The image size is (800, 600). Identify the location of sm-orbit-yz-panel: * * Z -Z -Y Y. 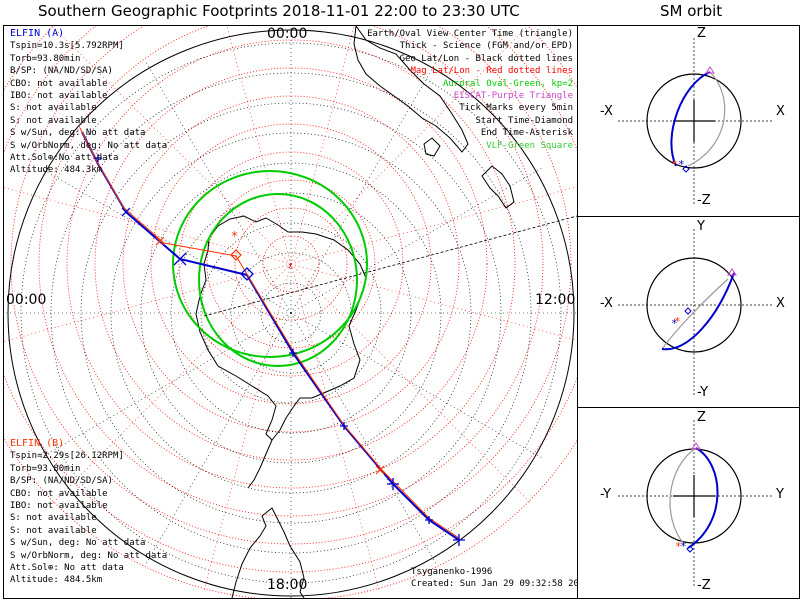
(688, 503).